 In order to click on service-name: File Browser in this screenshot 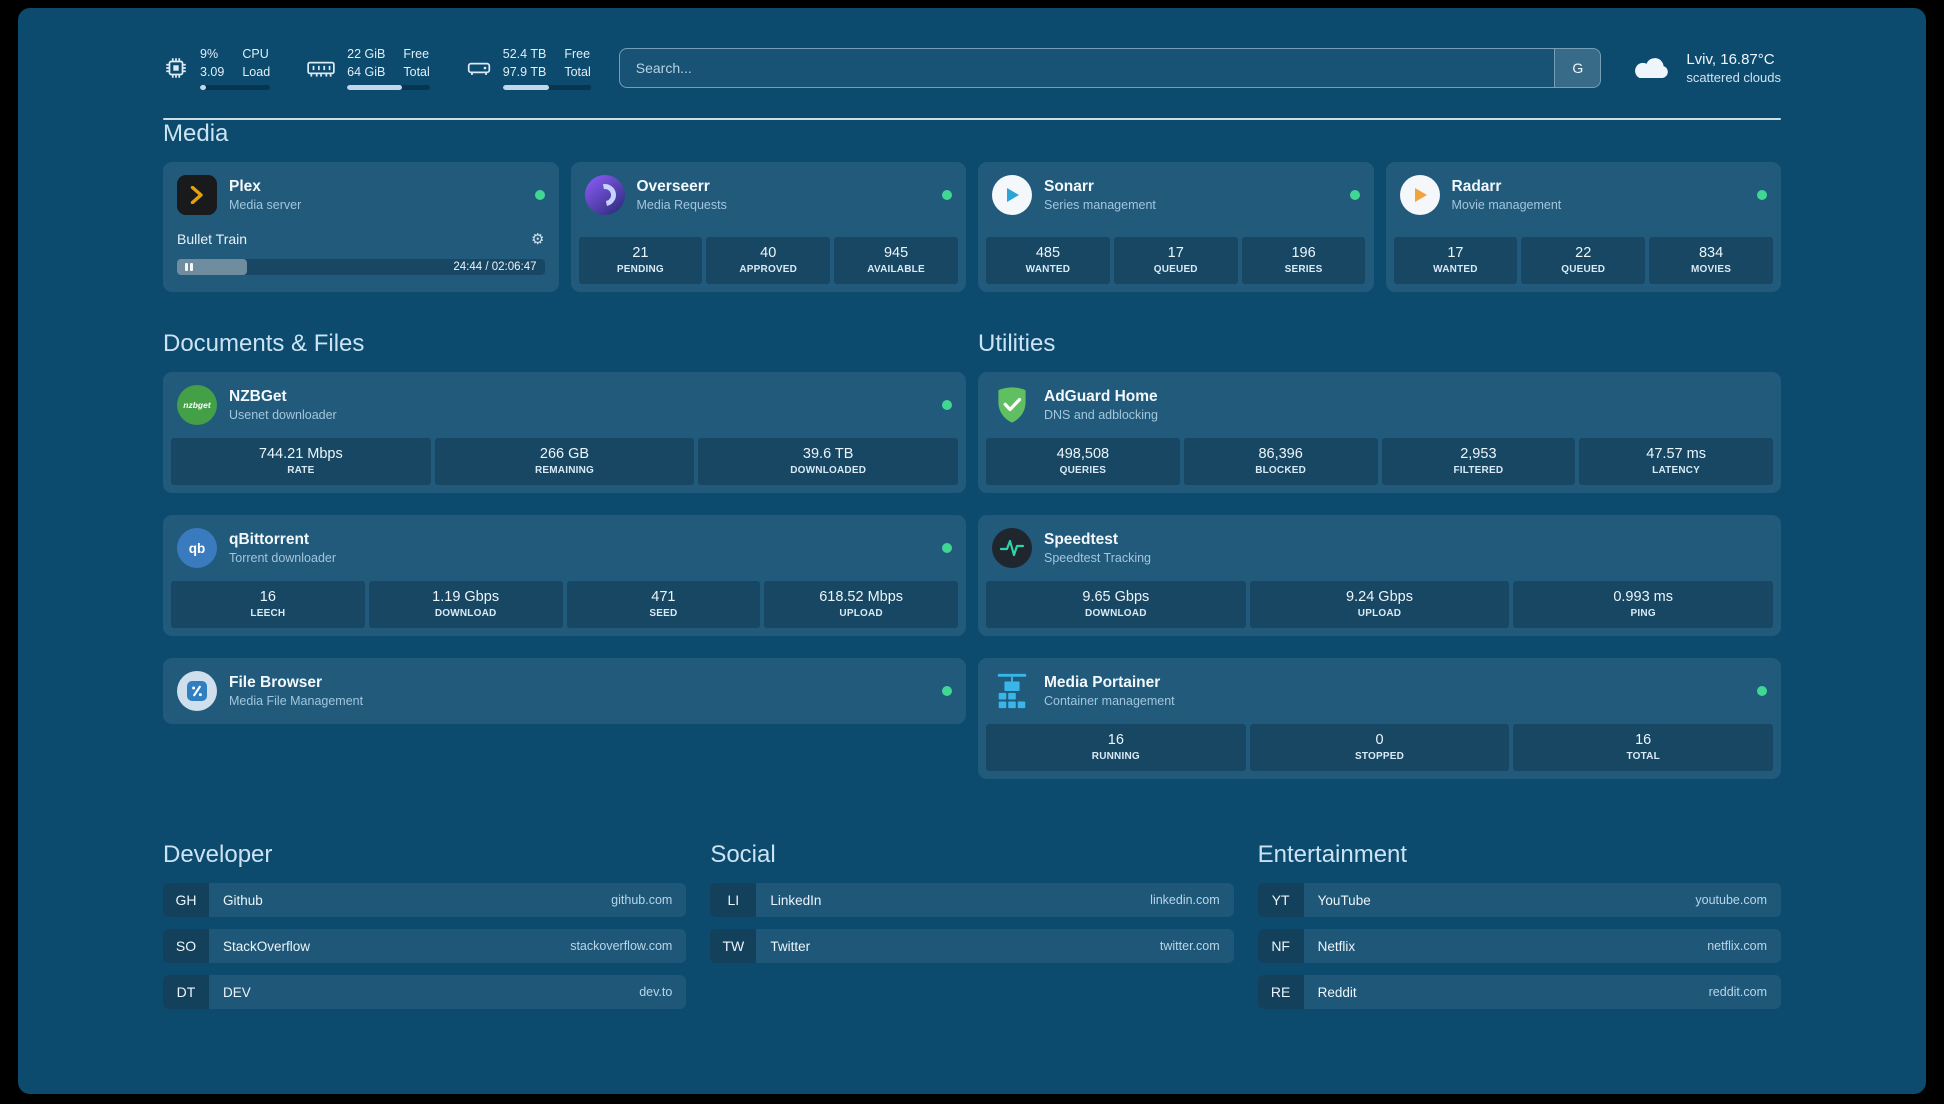, I will do `click(276, 682)`.